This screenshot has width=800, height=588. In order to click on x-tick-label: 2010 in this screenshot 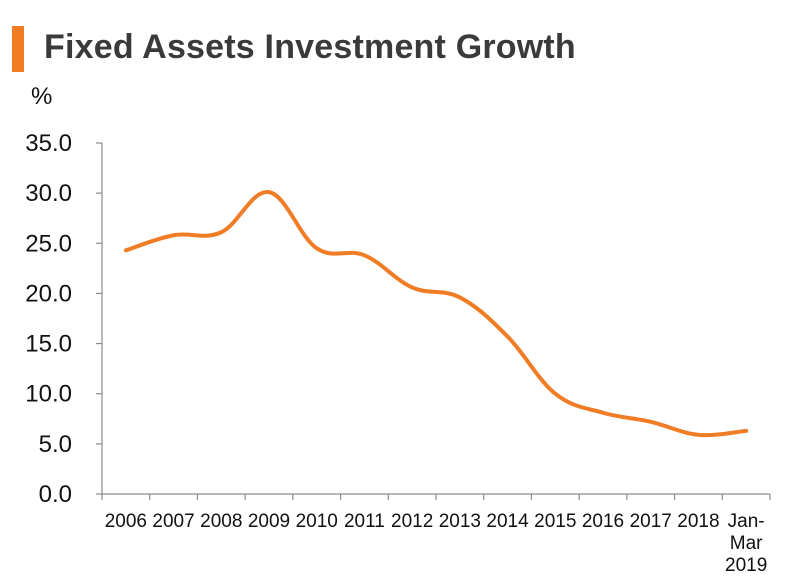, I will do `click(317, 521)`.